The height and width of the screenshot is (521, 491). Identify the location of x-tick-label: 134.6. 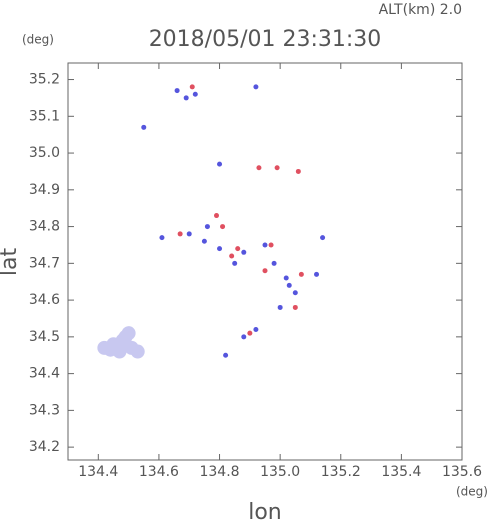
(159, 472).